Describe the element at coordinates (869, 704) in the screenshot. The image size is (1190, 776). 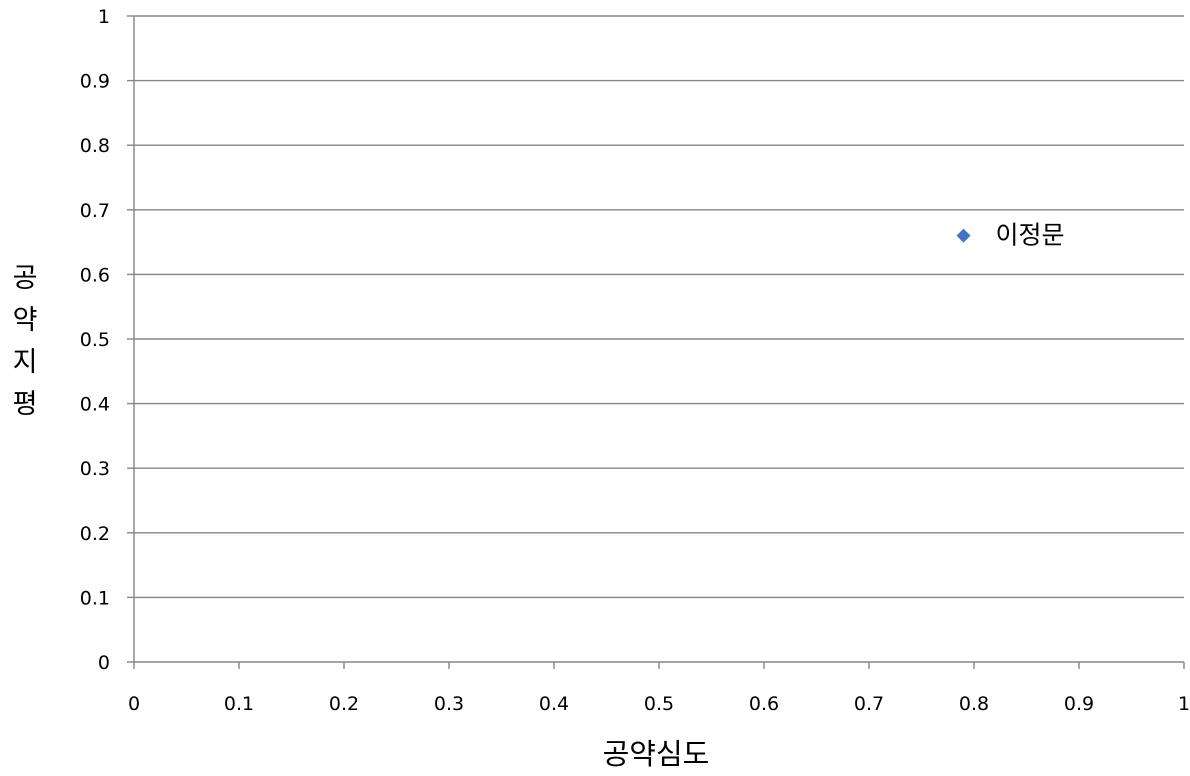
I see `x-tick-label-7: 0.7` at that location.